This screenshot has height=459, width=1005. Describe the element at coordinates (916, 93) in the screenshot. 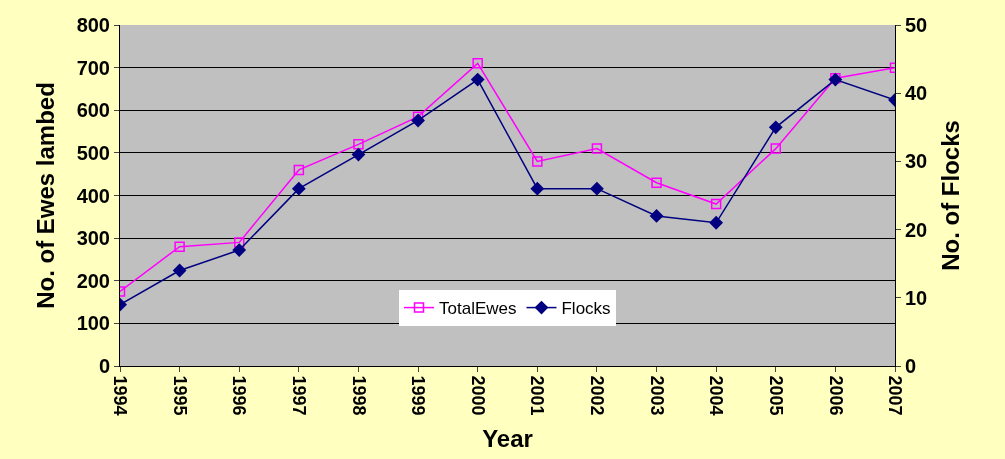

I see `y2-tick-label: 40` at that location.